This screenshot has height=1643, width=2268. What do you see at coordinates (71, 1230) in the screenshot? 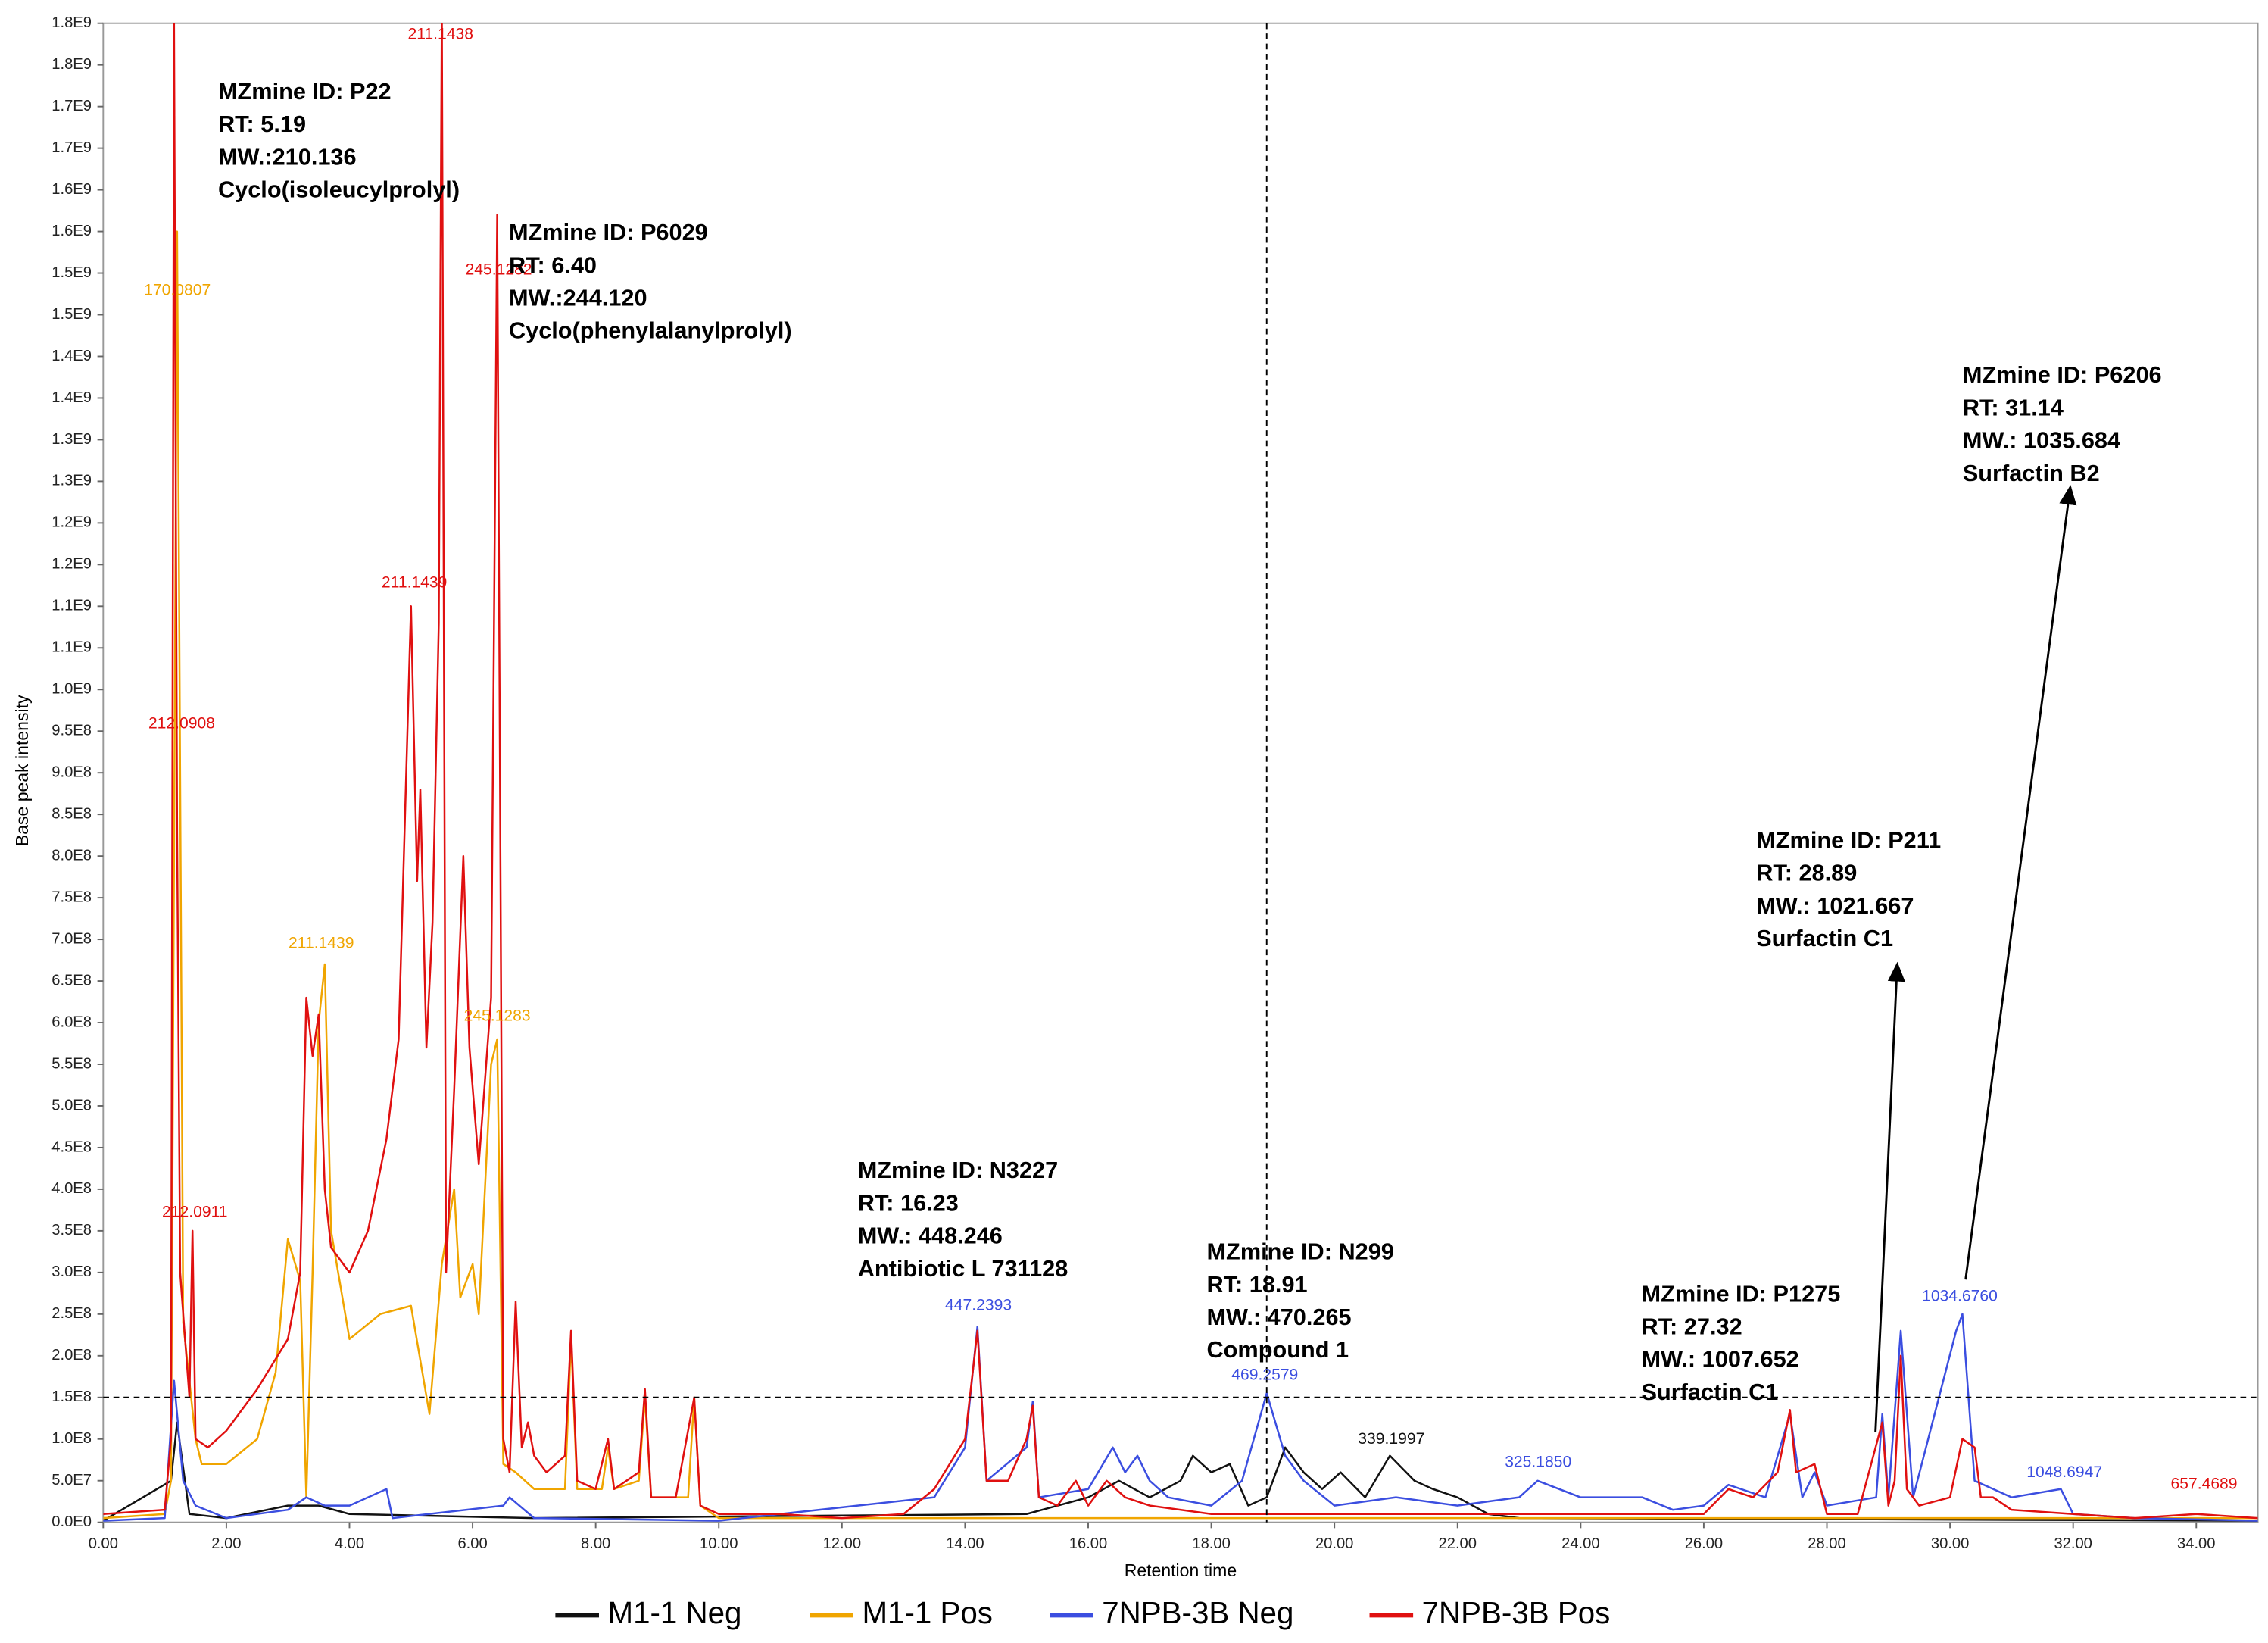
I see `y-tick-label: 3.5E8` at bounding box center [71, 1230].